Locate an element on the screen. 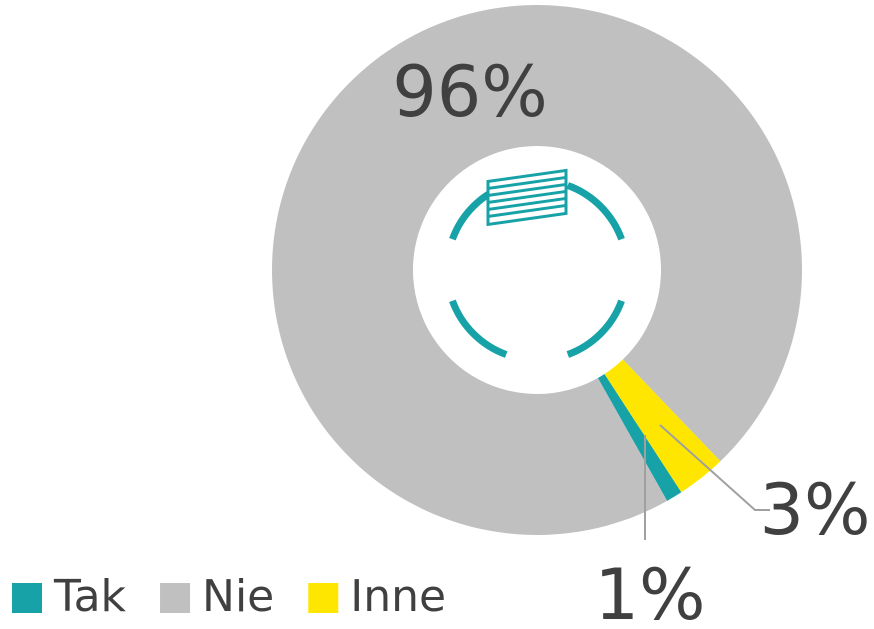  center-icon is located at coordinates (537, 263).